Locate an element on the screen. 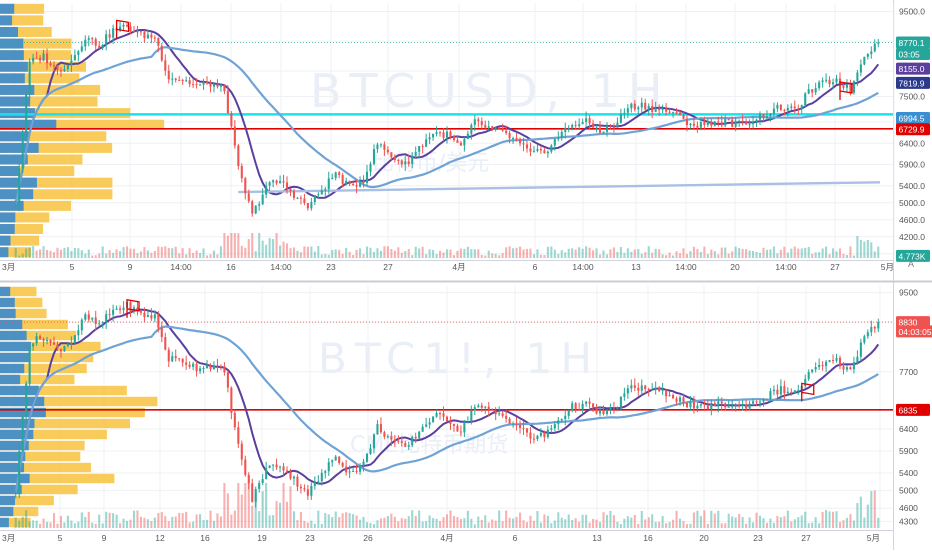 This screenshot has height=555, width=932. bottom-time-tick-label: 19 is located at coordinates (262, 538).